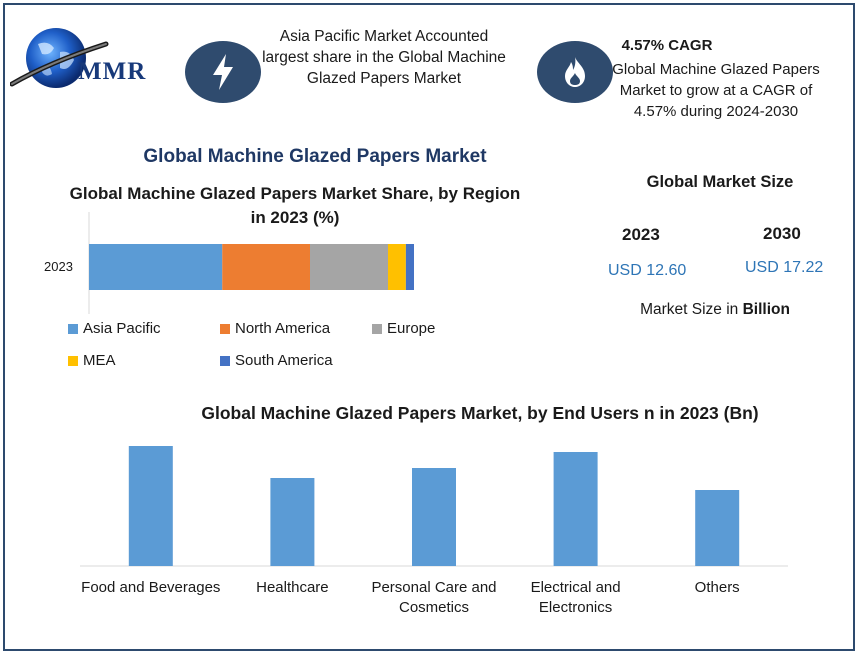  Describe the element at coordinates (411, 328) in the screenshot. I see `legend-label: Europe` at that location.